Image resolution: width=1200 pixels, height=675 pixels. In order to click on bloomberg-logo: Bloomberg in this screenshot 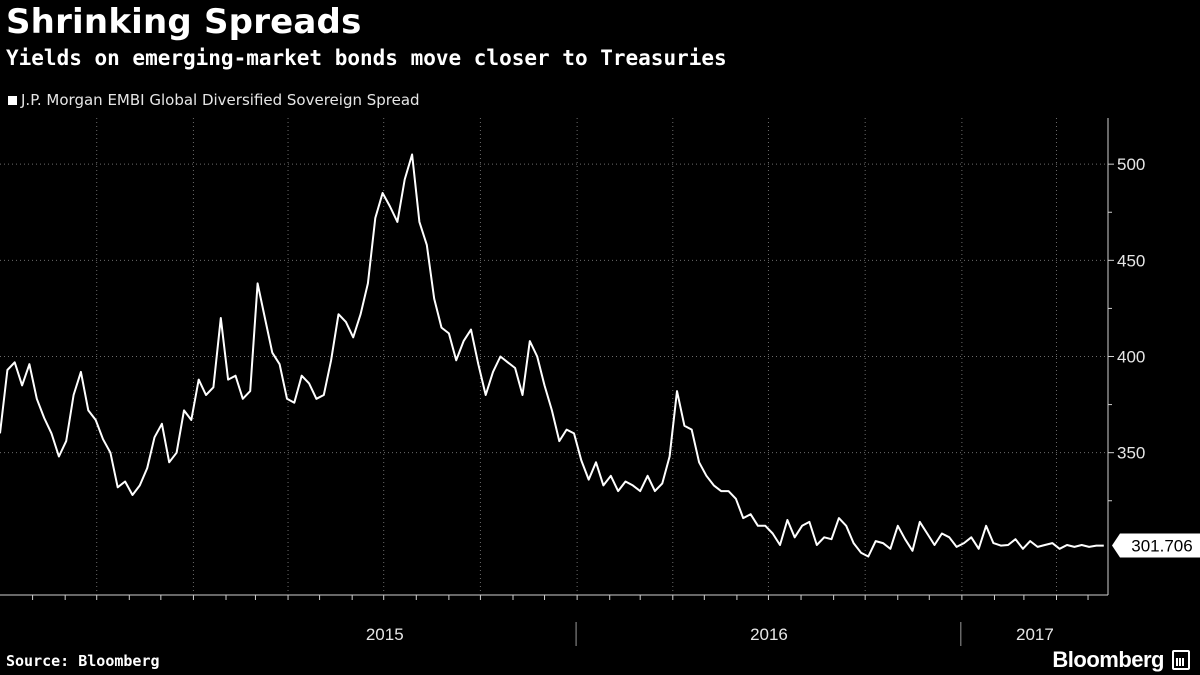, I will do `click(1121, 660)`.